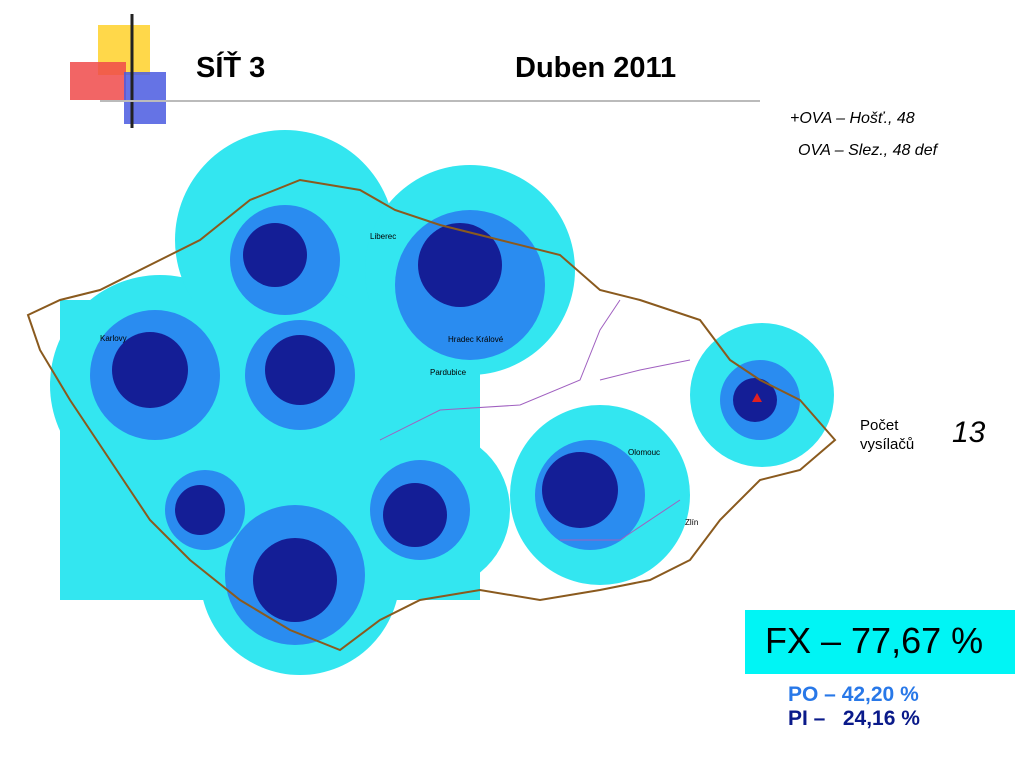  What do you see at coordinates (757, 397) in the screenshot?
I see `transmitter-marker` at bounding box center [757, 397].